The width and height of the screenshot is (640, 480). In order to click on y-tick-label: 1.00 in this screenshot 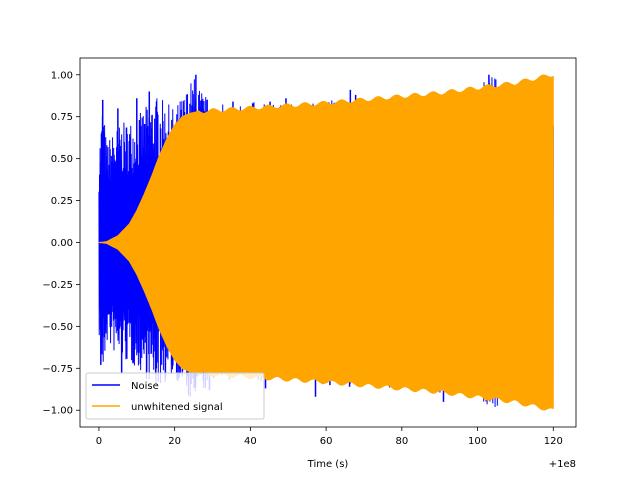, I will do `click(62, 75)`.